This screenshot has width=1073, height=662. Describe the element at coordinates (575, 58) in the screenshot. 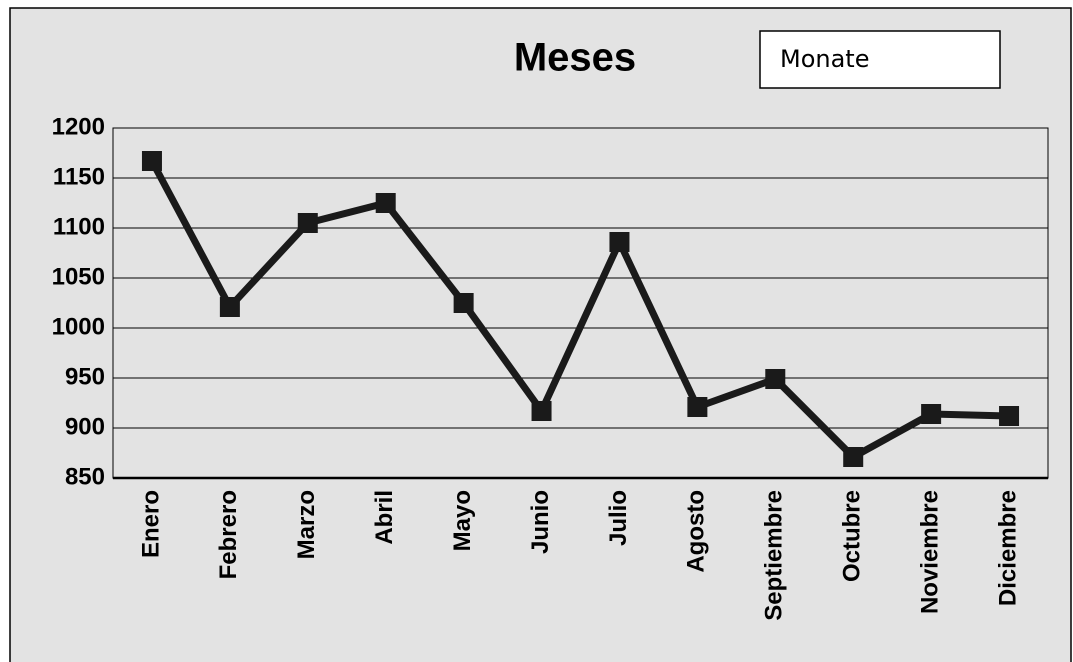

I see `chart-title: Meses` at that location.